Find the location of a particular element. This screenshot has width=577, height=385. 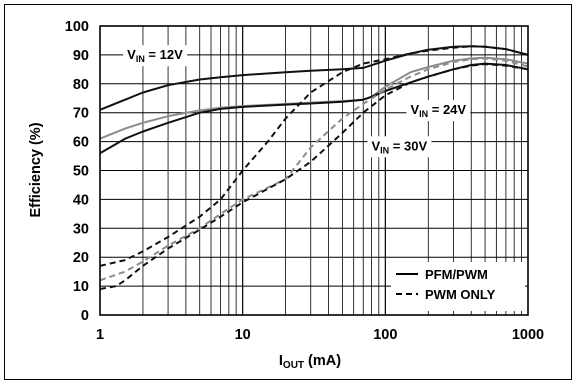

y-tick-label: 80 is located at coordinates (81, 85).